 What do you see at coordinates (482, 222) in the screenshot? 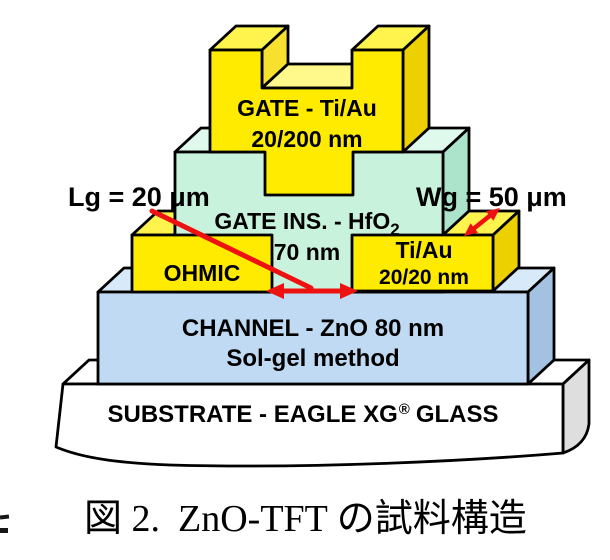
I see `gate-width-double-arrow` at bounding box center [482, 222].